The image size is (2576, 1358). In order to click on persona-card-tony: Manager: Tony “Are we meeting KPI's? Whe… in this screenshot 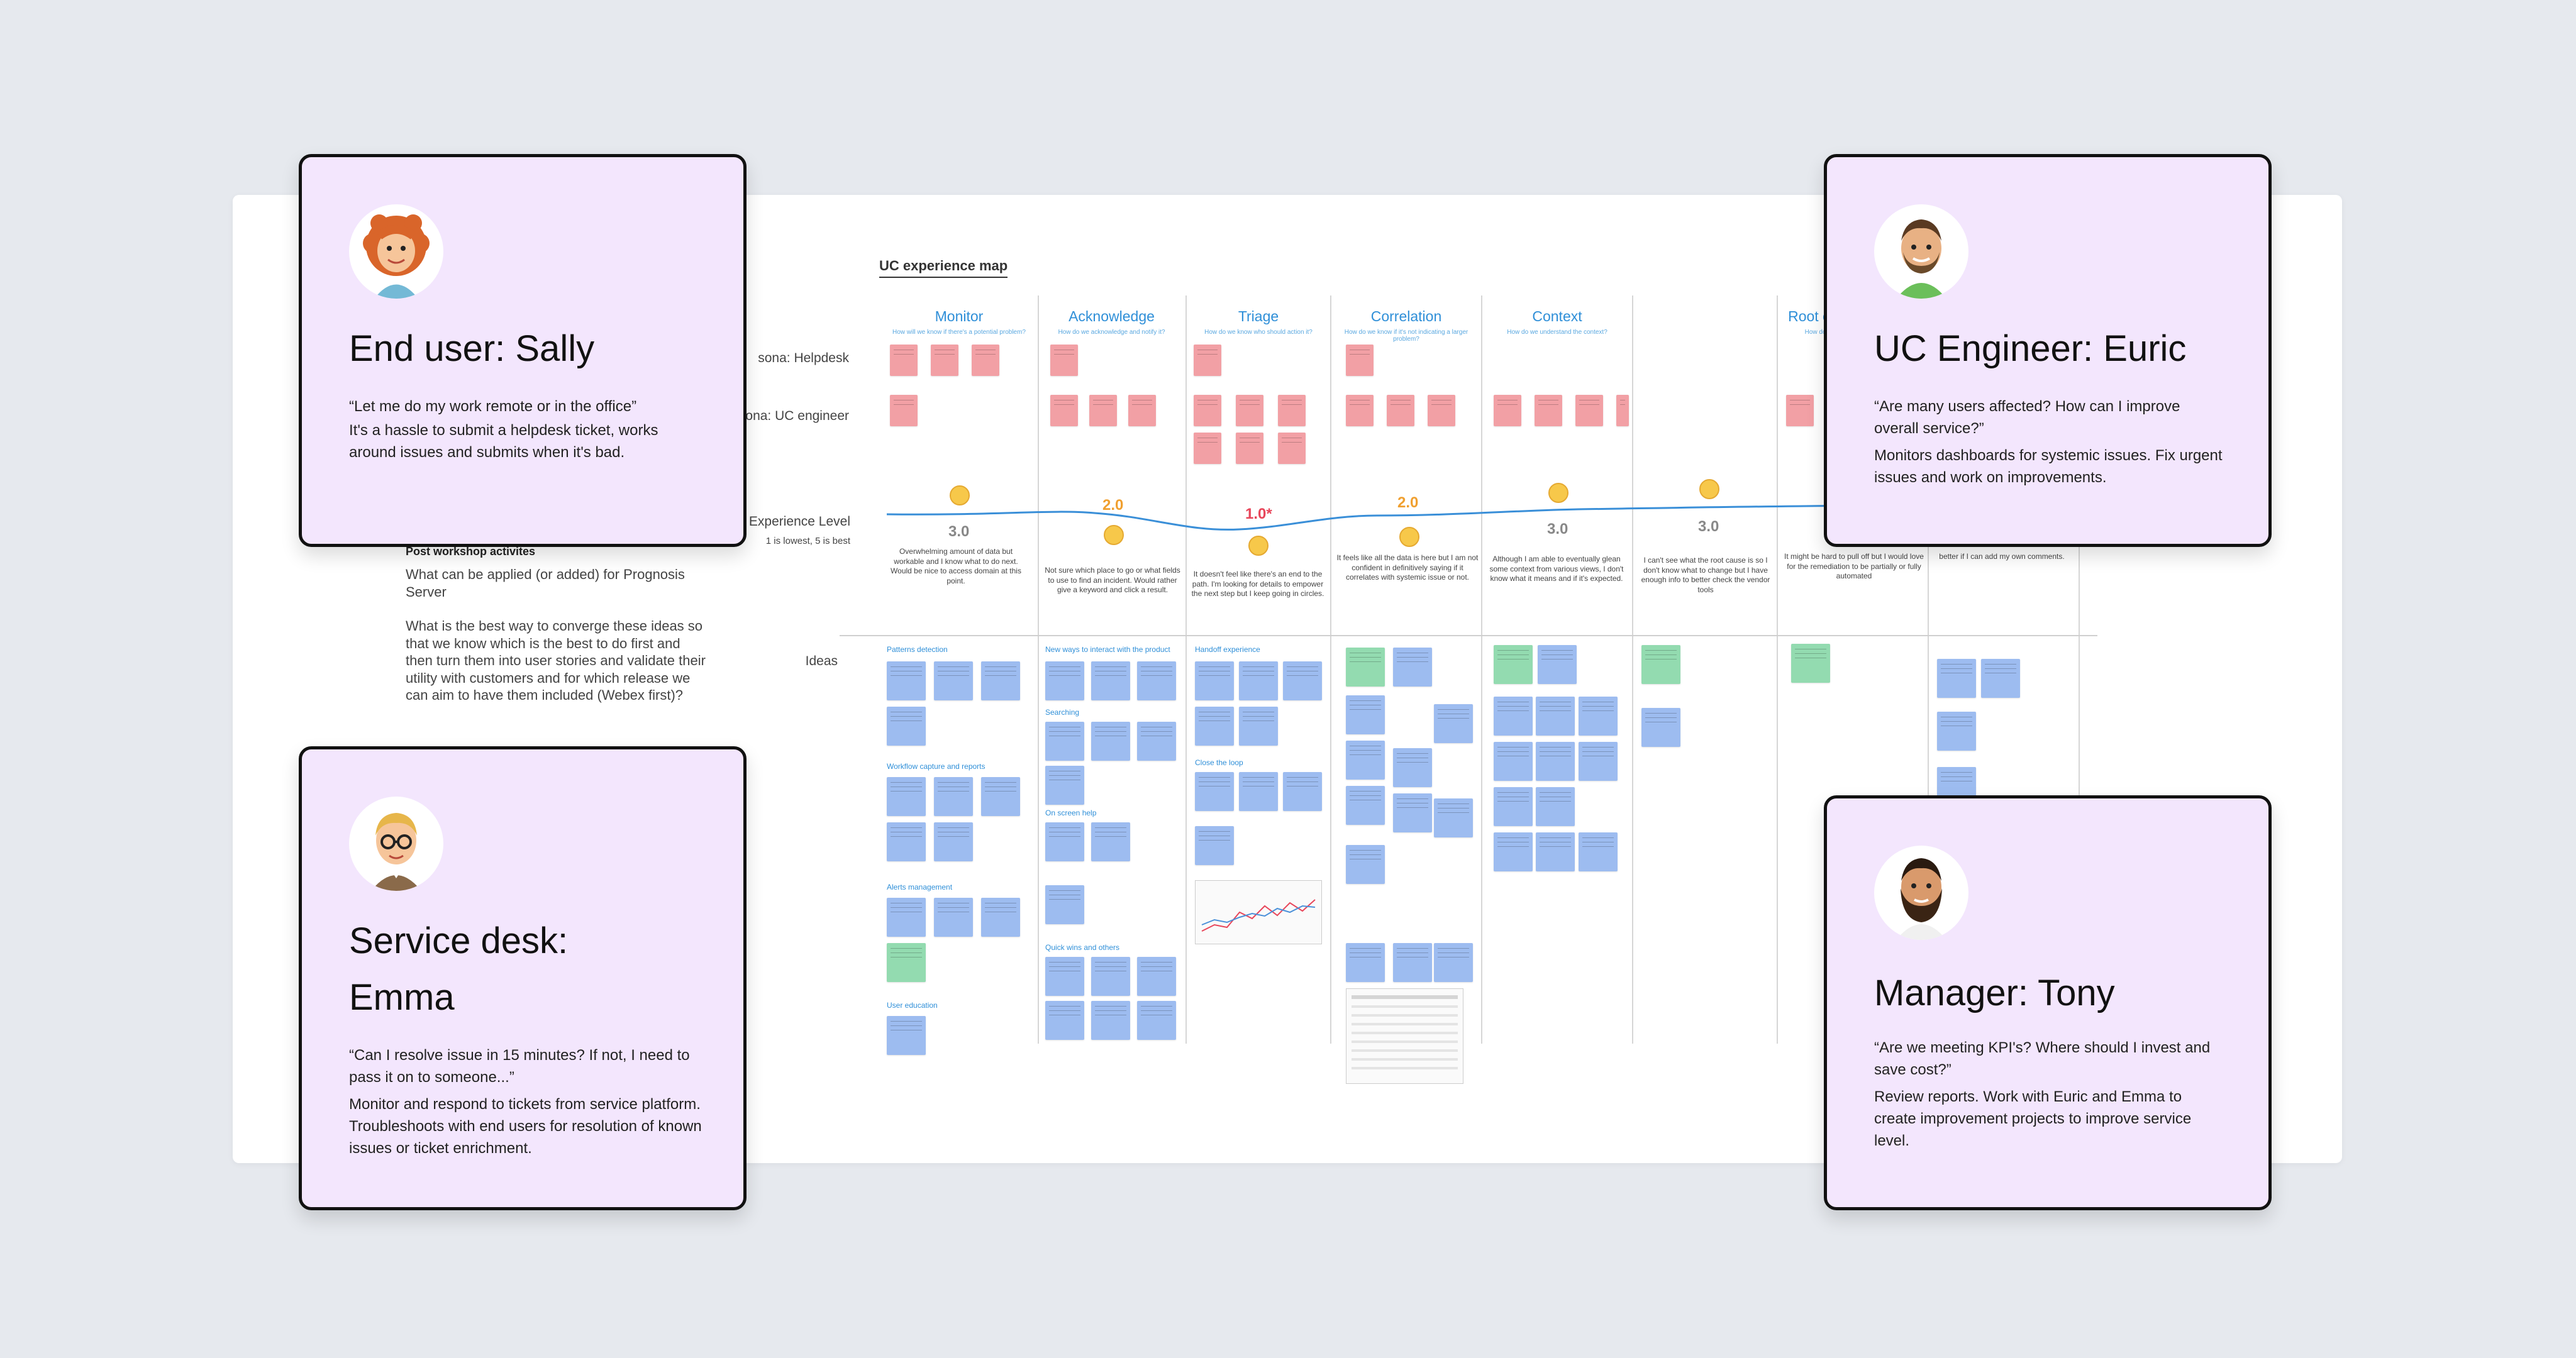, I will do `click(2048, 1002)`.